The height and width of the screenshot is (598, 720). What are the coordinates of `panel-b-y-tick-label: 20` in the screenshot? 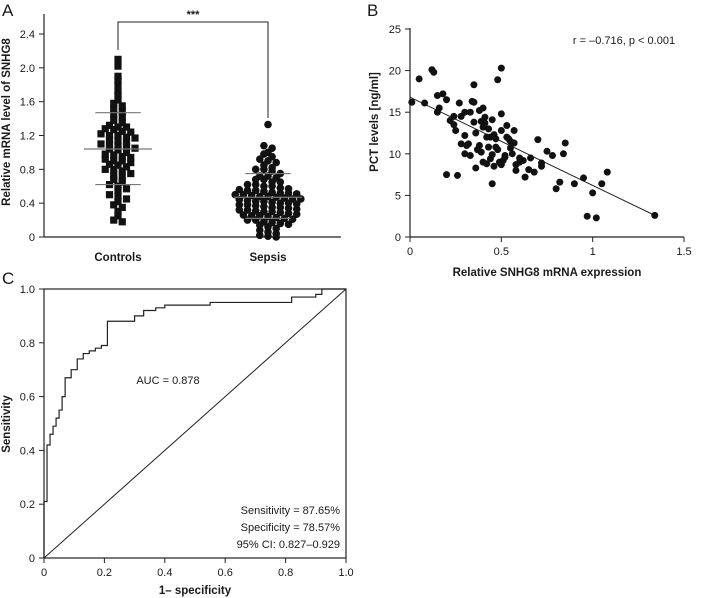 It's located at (395, 72).